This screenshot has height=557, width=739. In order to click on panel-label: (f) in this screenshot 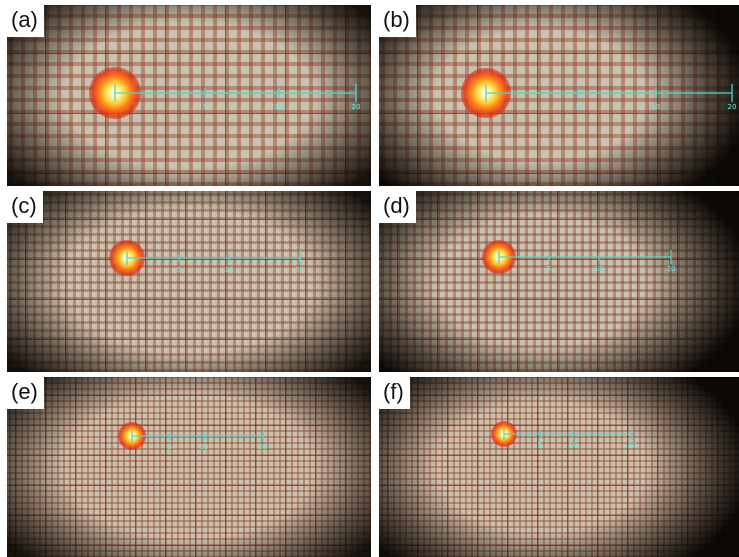, I will do `click(394, 393)`.